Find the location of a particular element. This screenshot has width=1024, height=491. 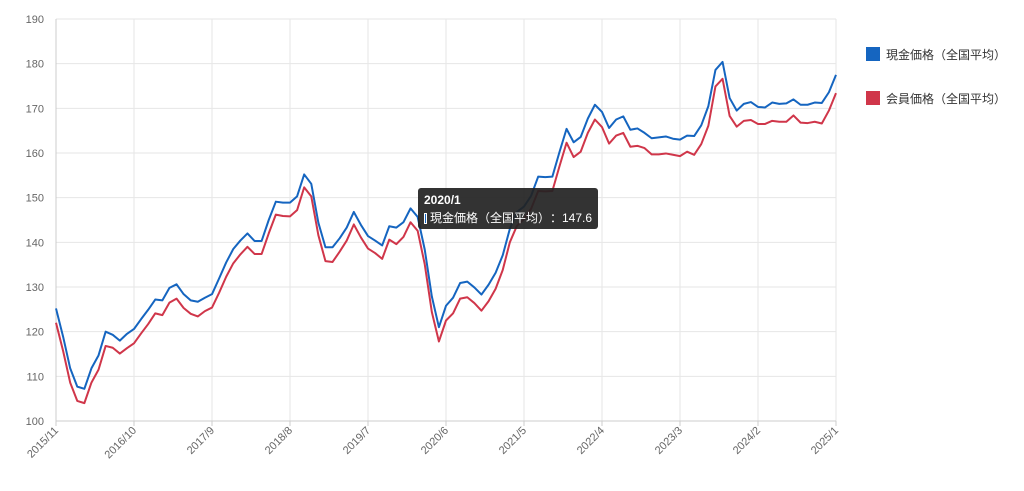

x-tick-label: 2023/3 is located at coordinates (669, 441).